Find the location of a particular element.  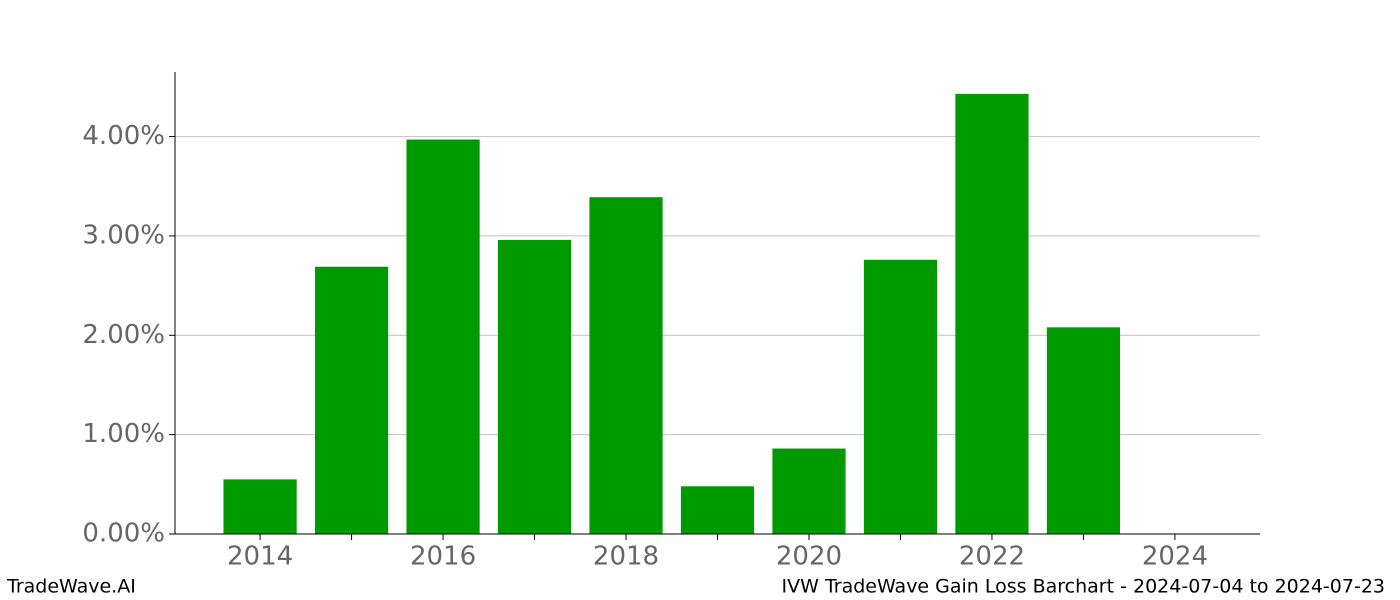

y-tick-label: 2.00% is located at coordinates (123, 335).